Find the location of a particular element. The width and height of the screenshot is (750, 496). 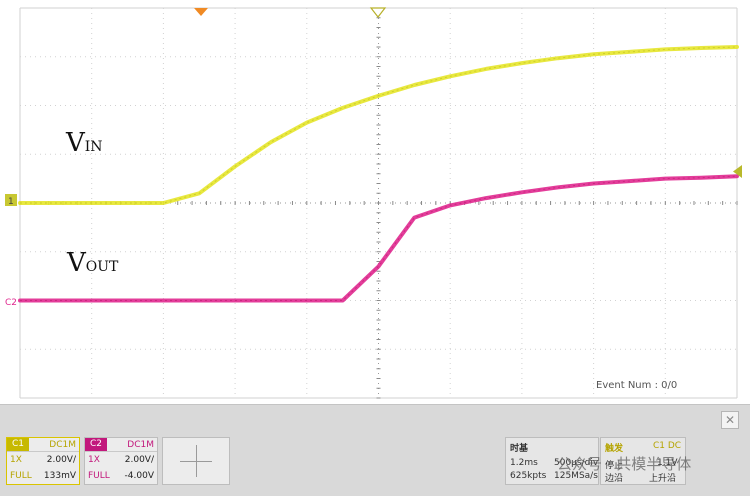

vout-label: VOUT is located at coordinates (92, 263).